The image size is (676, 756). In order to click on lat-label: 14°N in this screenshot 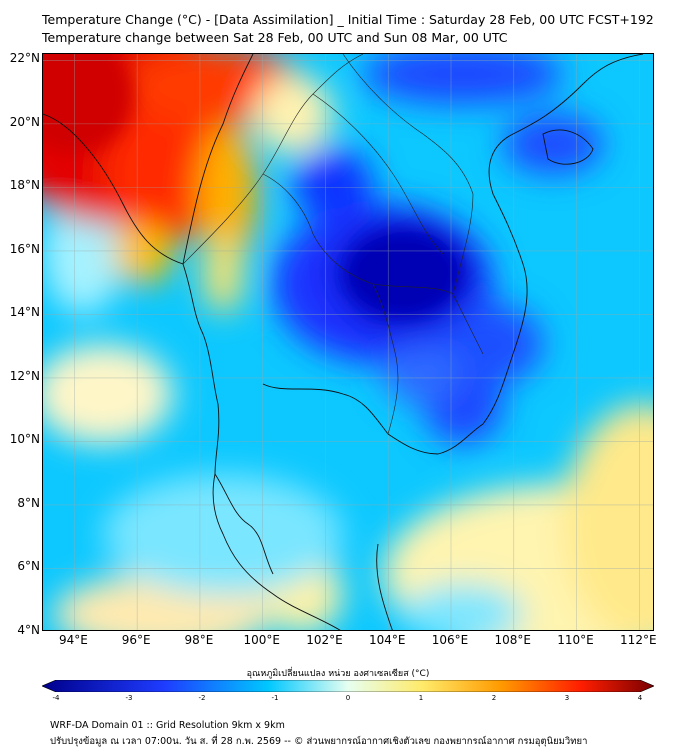, I will do `click(24, 312)`.